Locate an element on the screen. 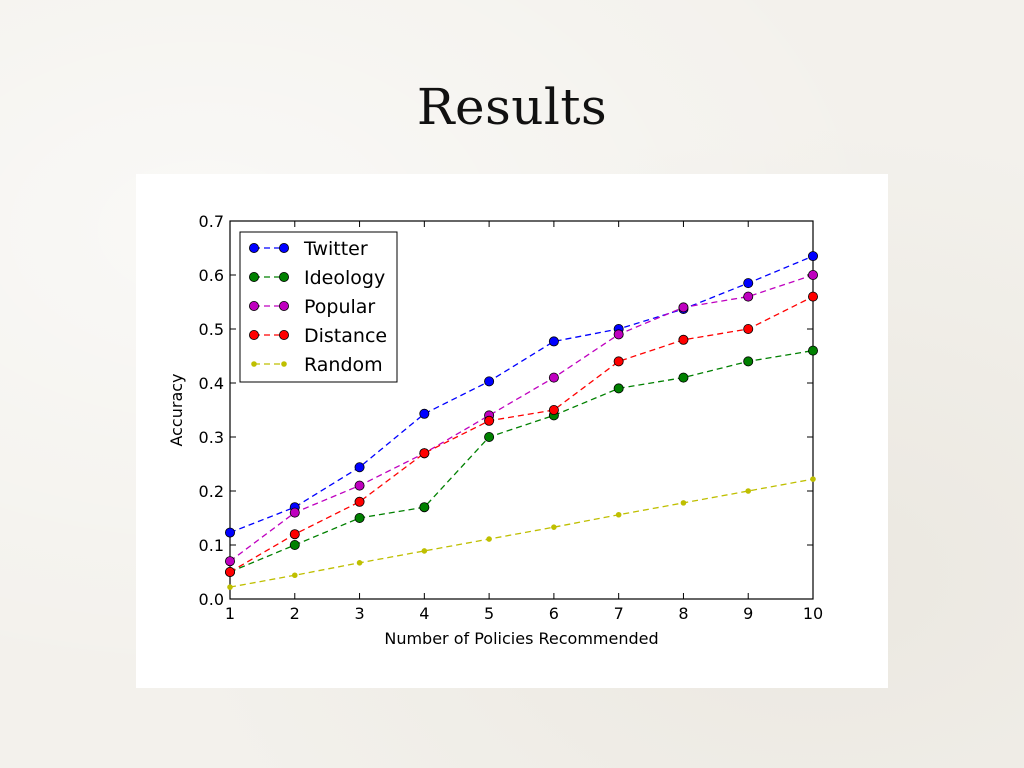 This screenshot has height=768, width=1024. y-tick-label: 0.6 is located at coordinates (211, 275).